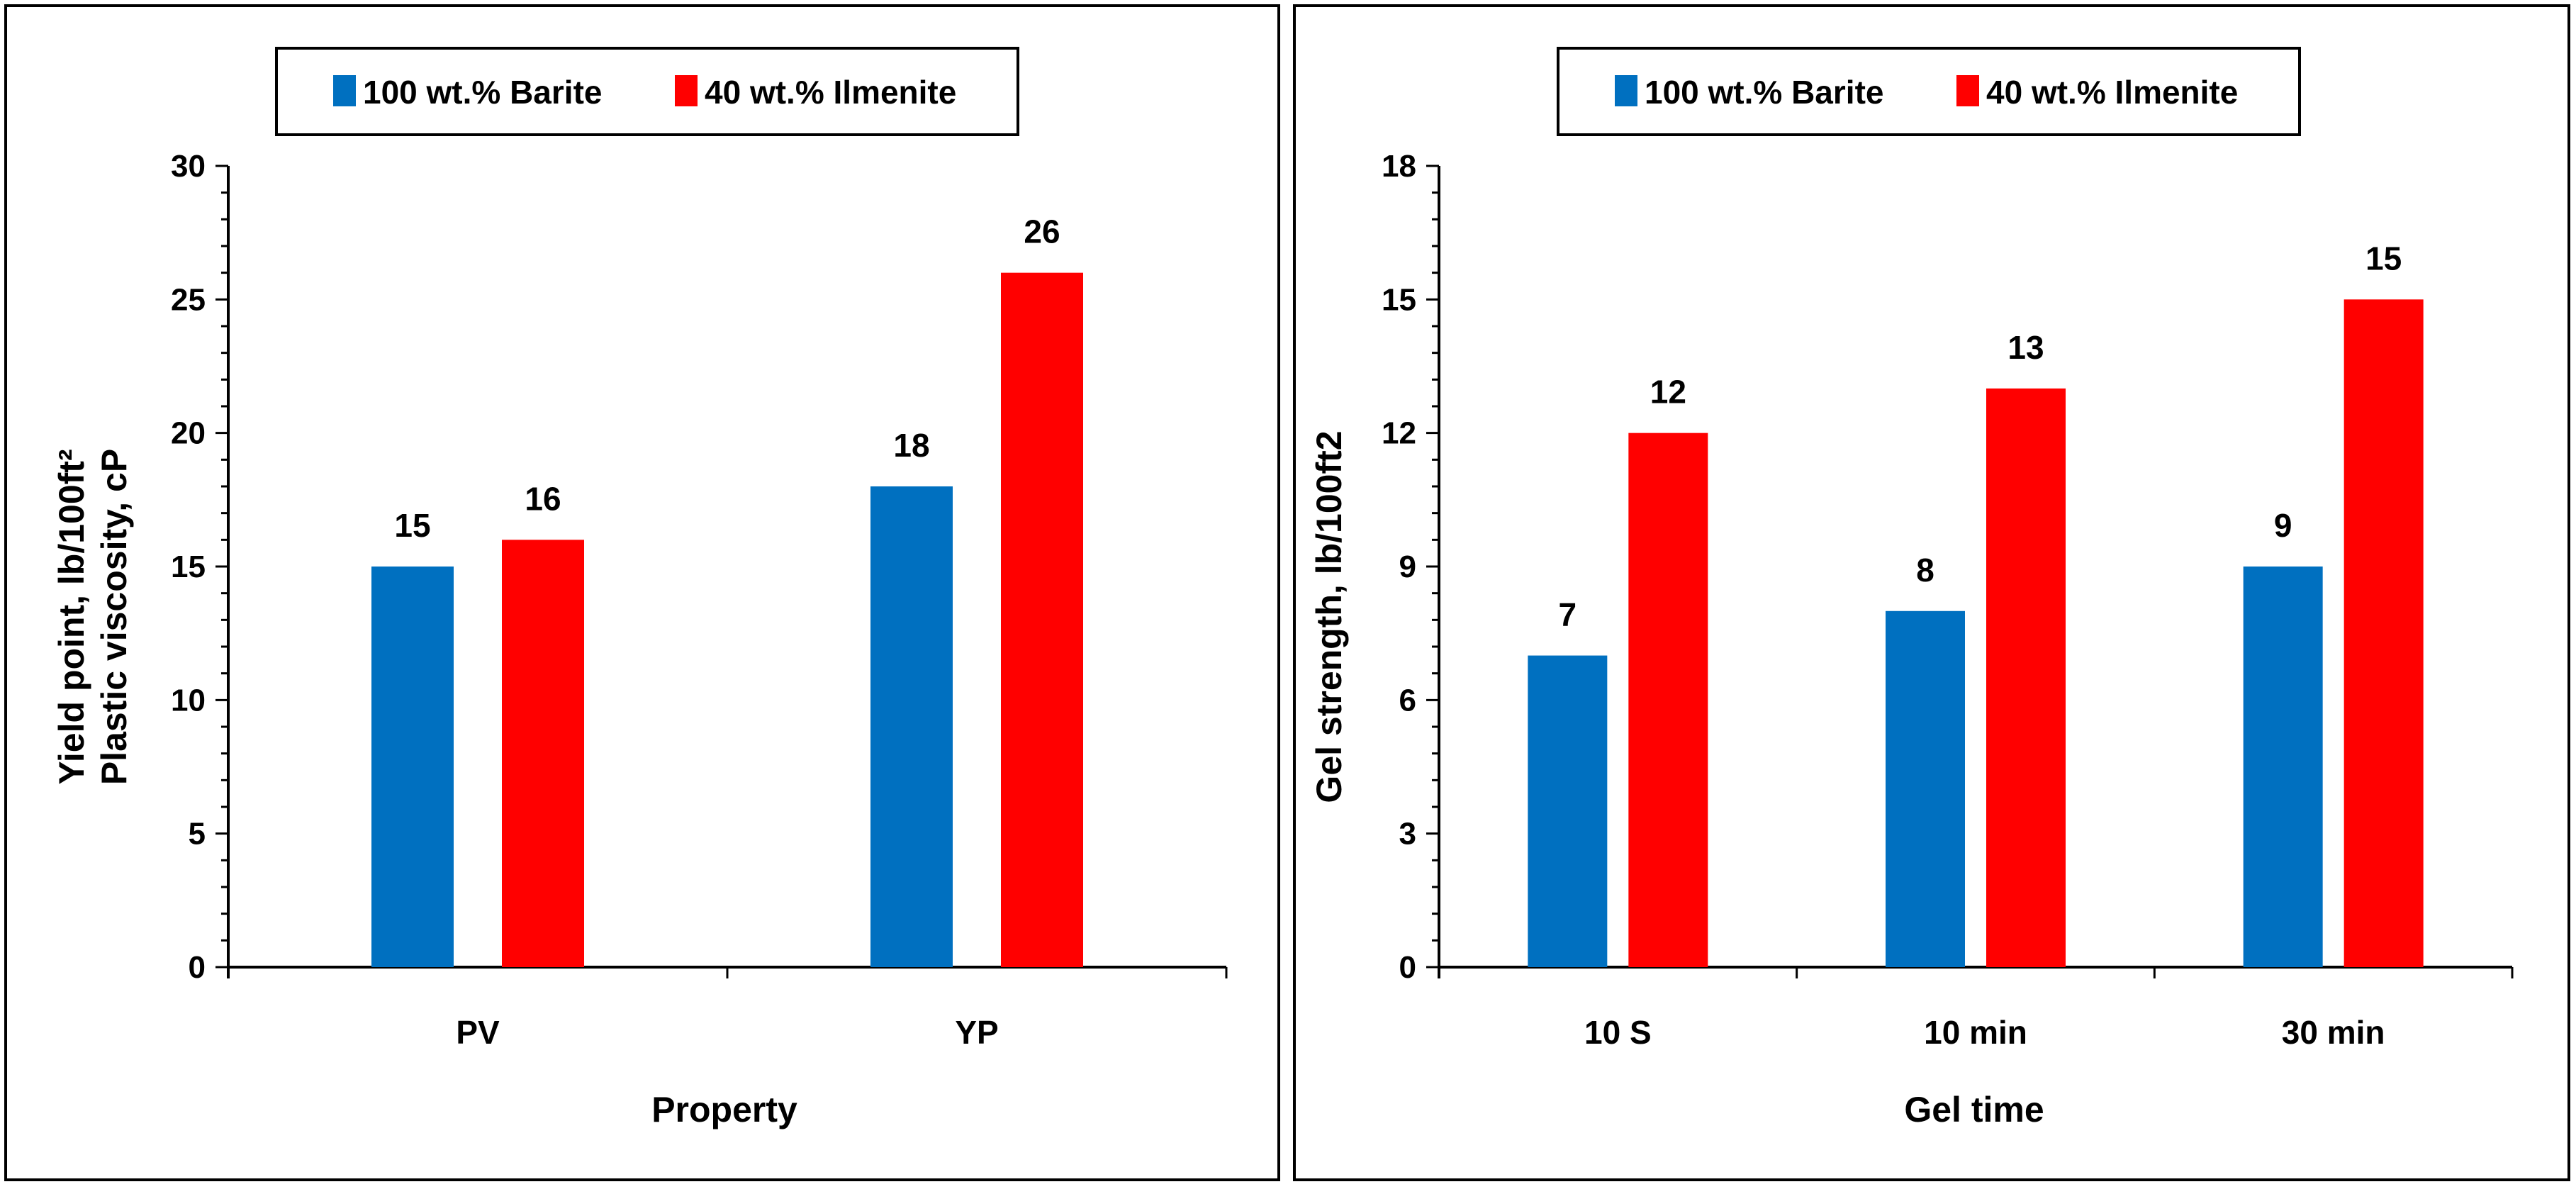  What do you see at coordinates (412, 525) in the screenshot?
I see `left-data-label: 15` at bounding box center [412, 525].